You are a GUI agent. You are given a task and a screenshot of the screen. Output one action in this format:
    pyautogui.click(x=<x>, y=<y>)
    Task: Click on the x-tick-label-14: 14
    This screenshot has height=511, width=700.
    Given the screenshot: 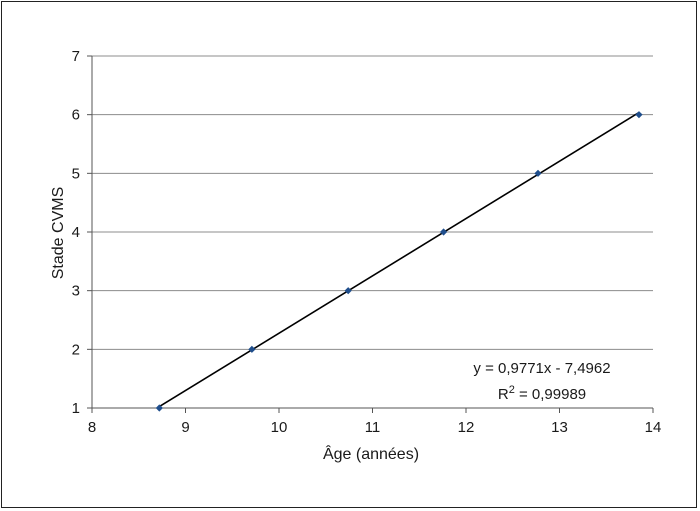 What is the action you would take?
    pyautogui.click(x=653, y=427)
    